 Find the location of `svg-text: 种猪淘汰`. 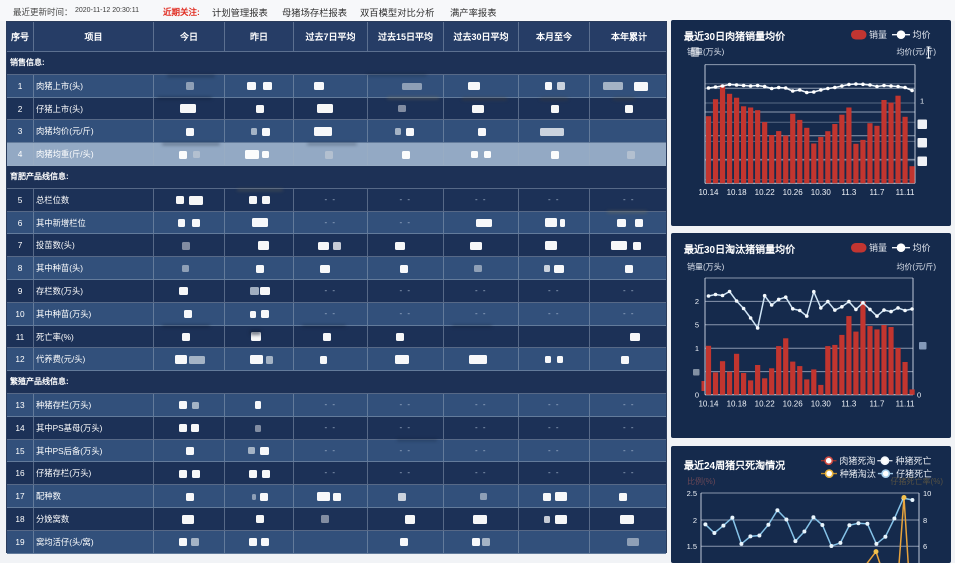

svg-text: 种猪淘汰 is located at coordinates (858, 473).